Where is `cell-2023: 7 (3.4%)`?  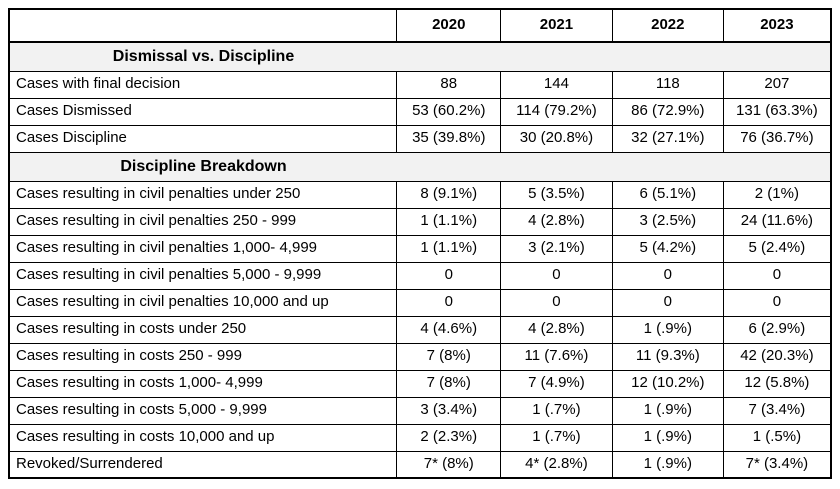 cell-2023: 7 (3.4%) is located at coordinates (777, 410).